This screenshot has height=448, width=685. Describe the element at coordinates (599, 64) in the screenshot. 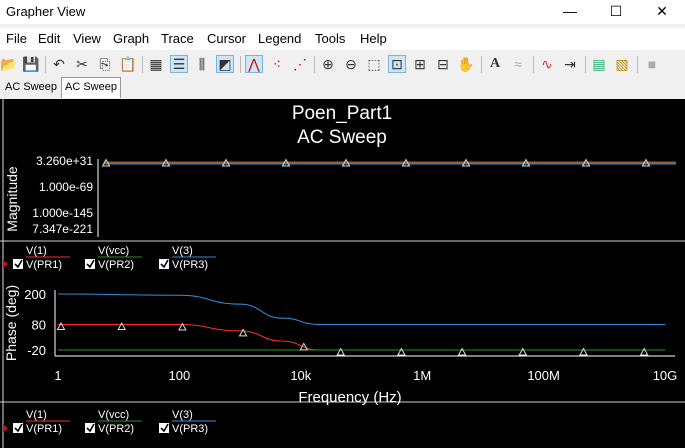

I see `excel-icon: ▤` at that location.